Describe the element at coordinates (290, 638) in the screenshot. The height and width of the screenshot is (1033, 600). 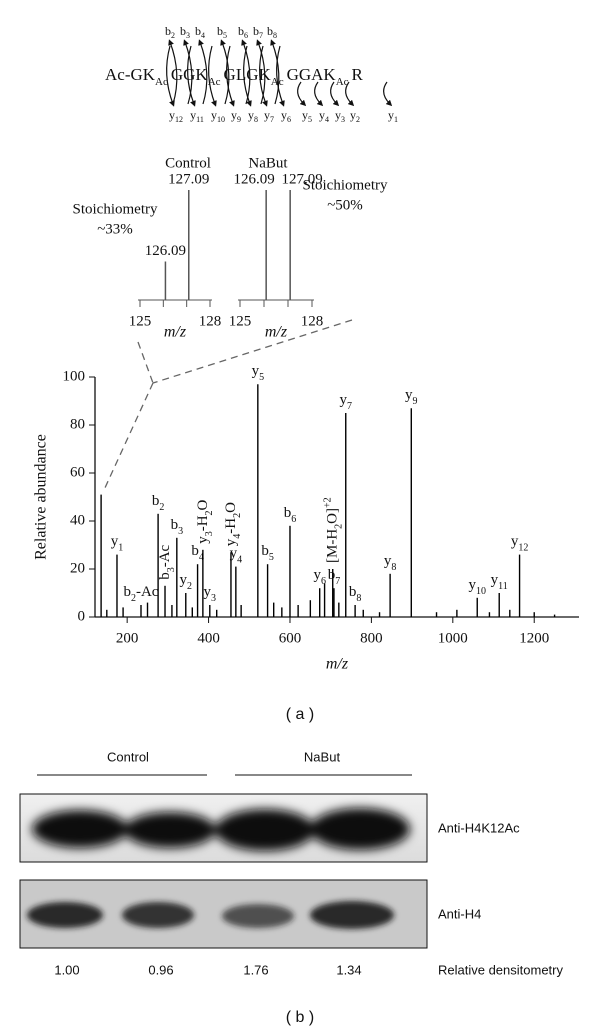
I see `x-tick-label: 600` at that location.